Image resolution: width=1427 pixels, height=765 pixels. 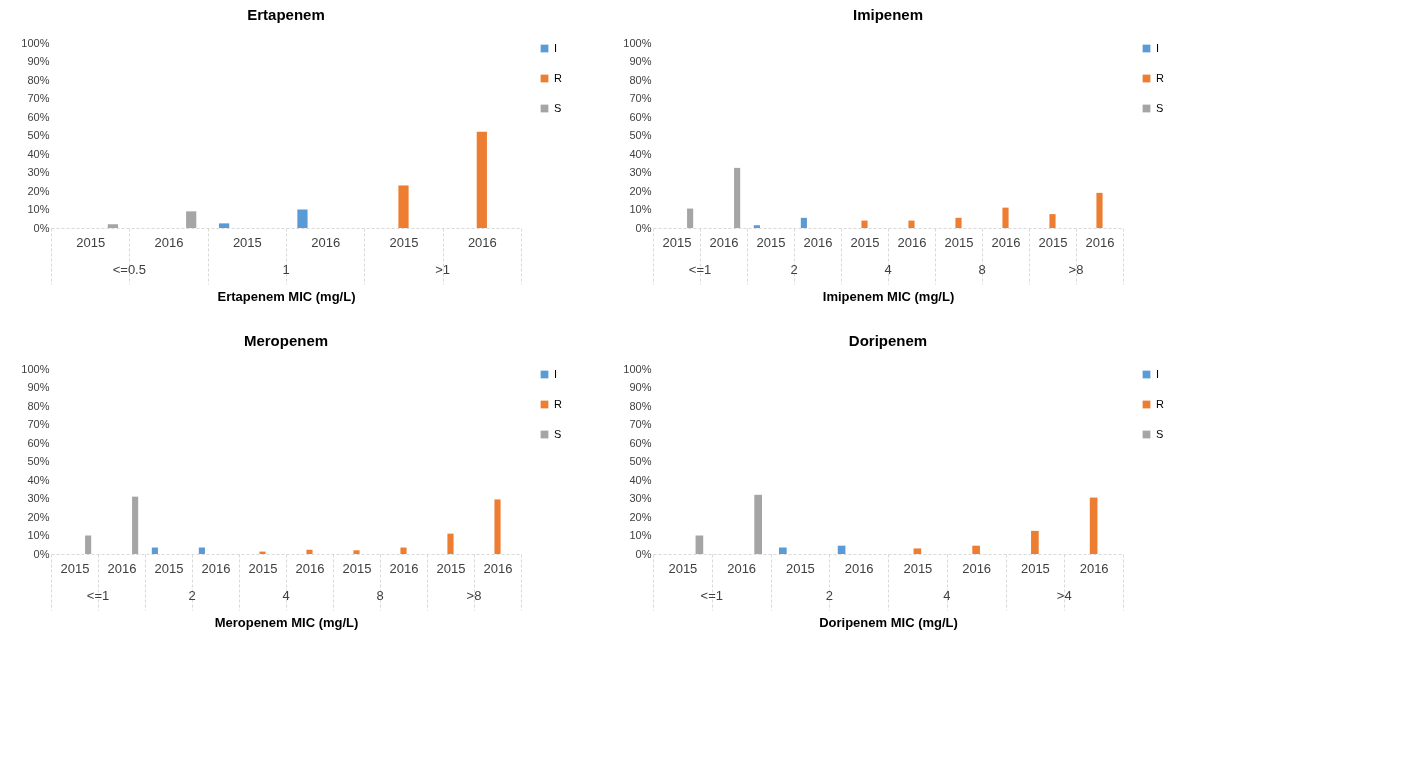 What do you see at coordinates (1064, 595) in the screenshot?
I see `text: >4` at bounding box center [1064, 595].